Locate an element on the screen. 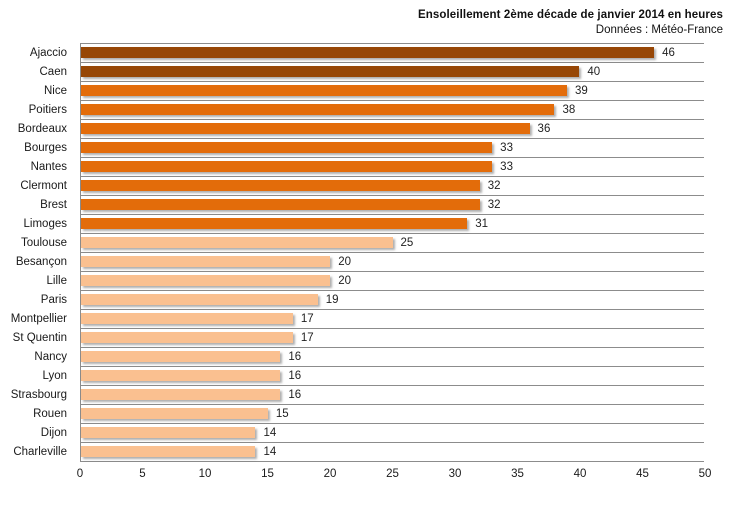  bar-value-label: 33 is located at coordinates (506, 167).